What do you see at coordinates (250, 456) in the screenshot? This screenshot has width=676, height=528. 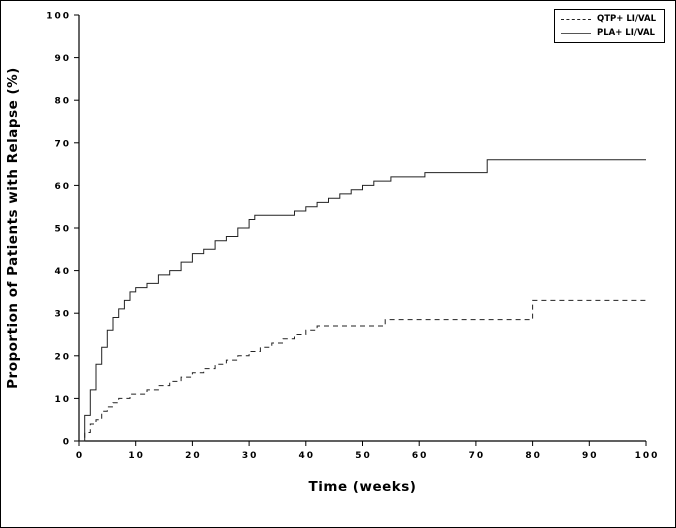 I see `x-tick-label: 30` at bounding box center [250, 456].